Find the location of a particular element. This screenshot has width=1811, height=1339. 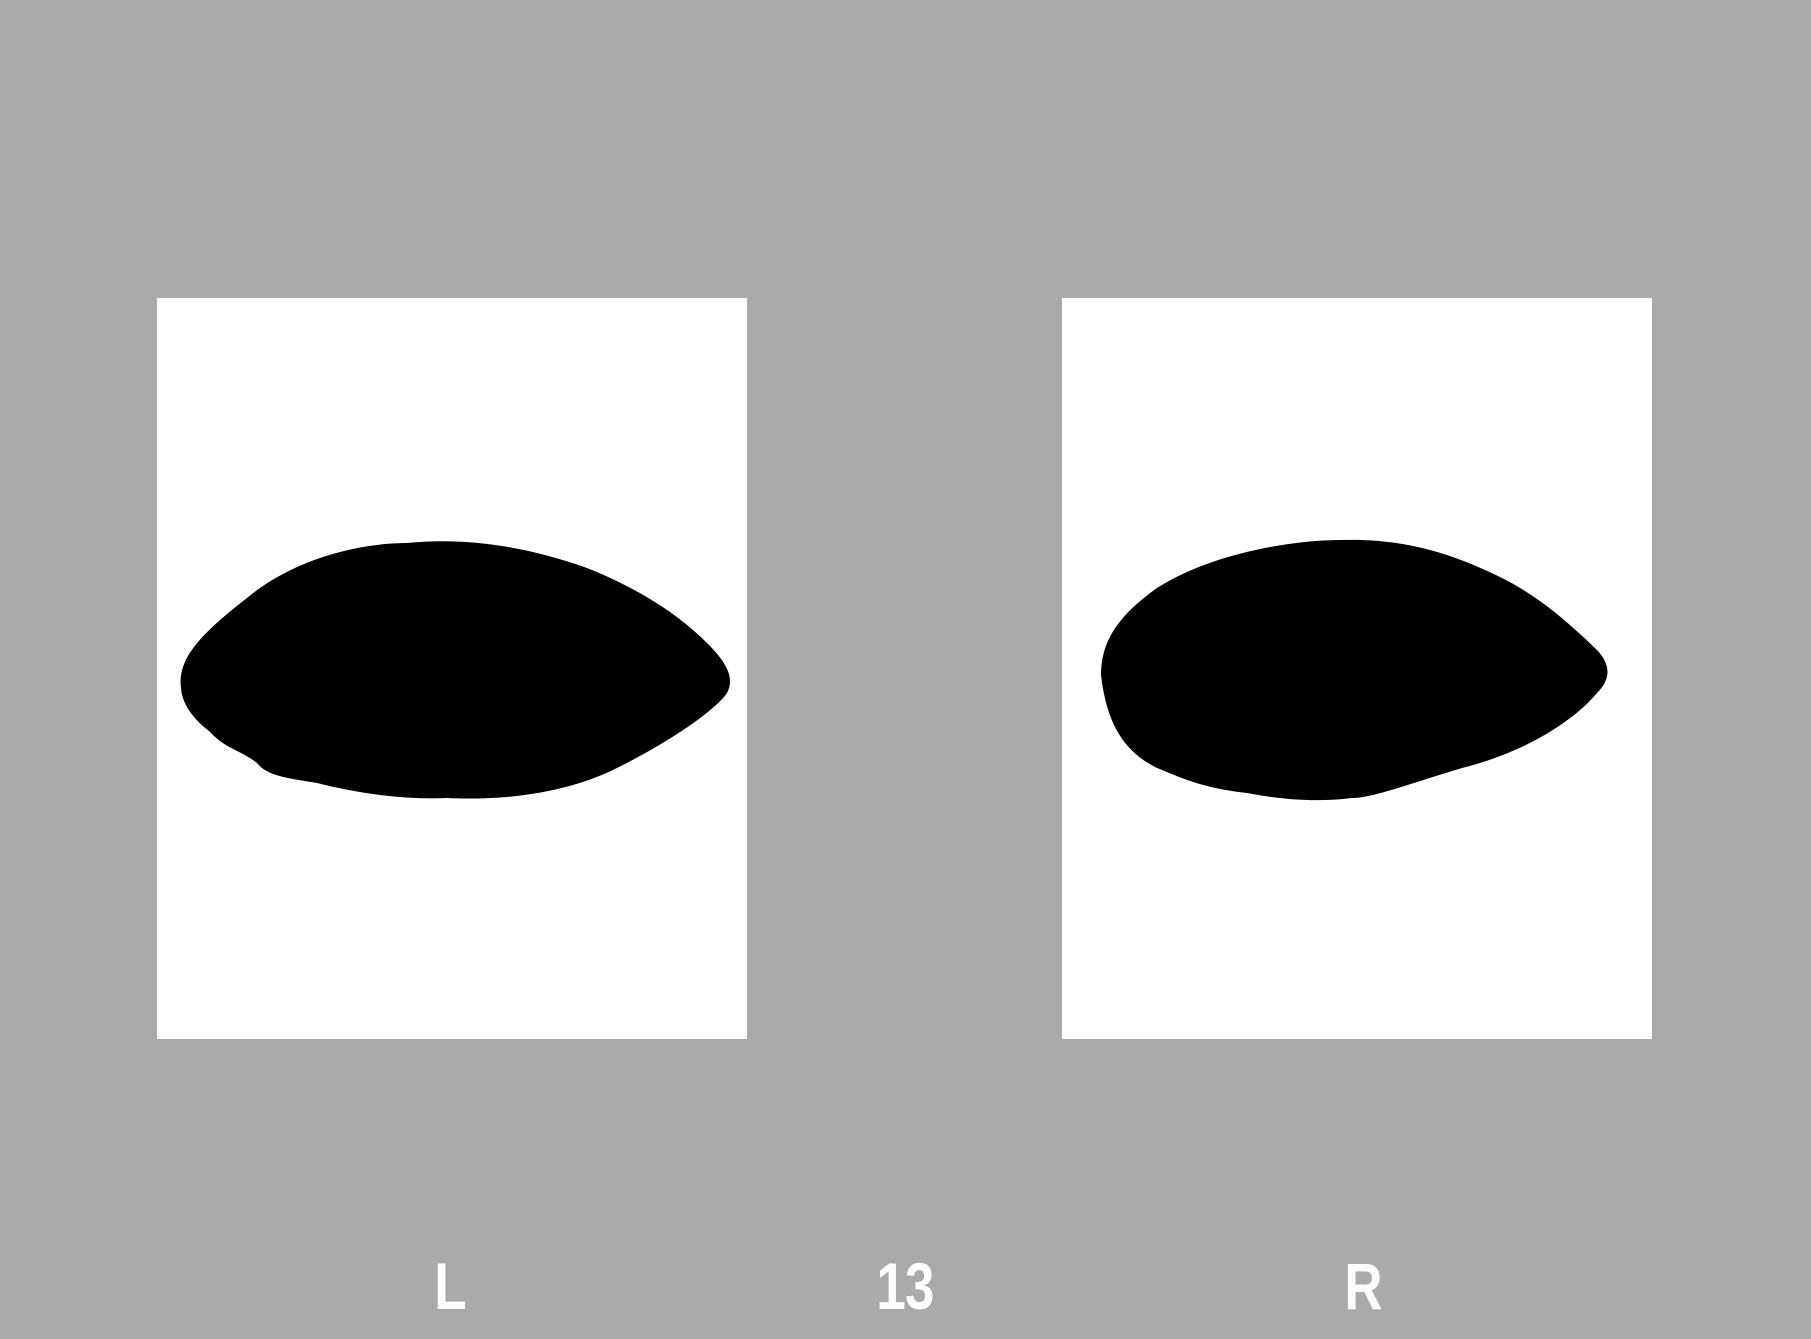

left-blot-image is located at coordinates (455, 670).